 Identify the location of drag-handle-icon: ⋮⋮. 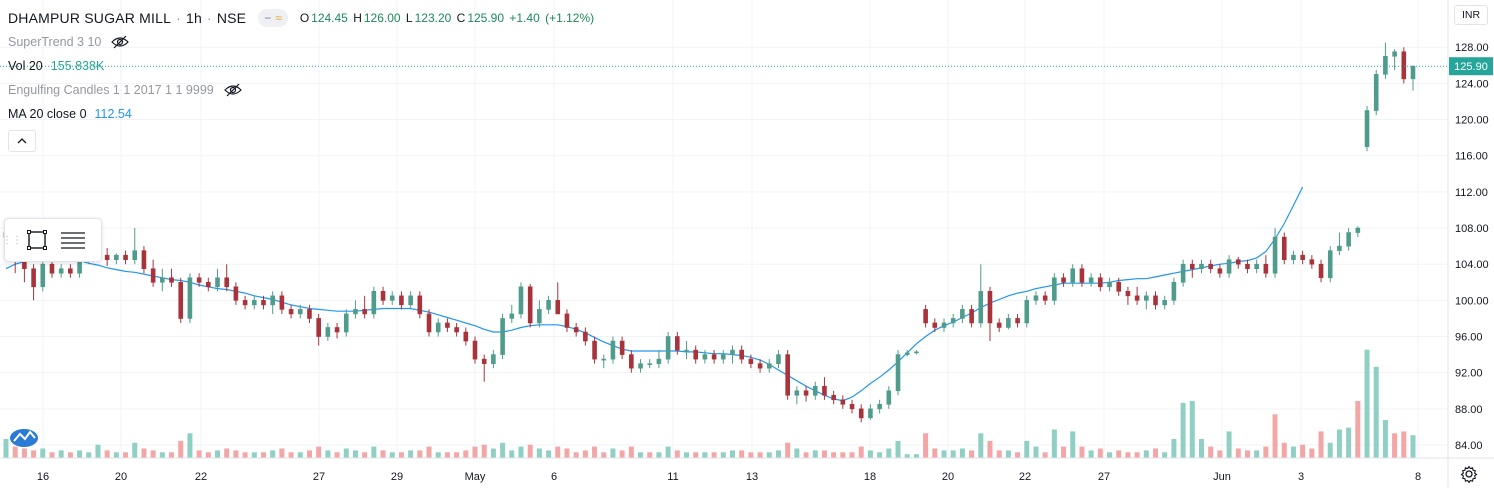
(12, 240).